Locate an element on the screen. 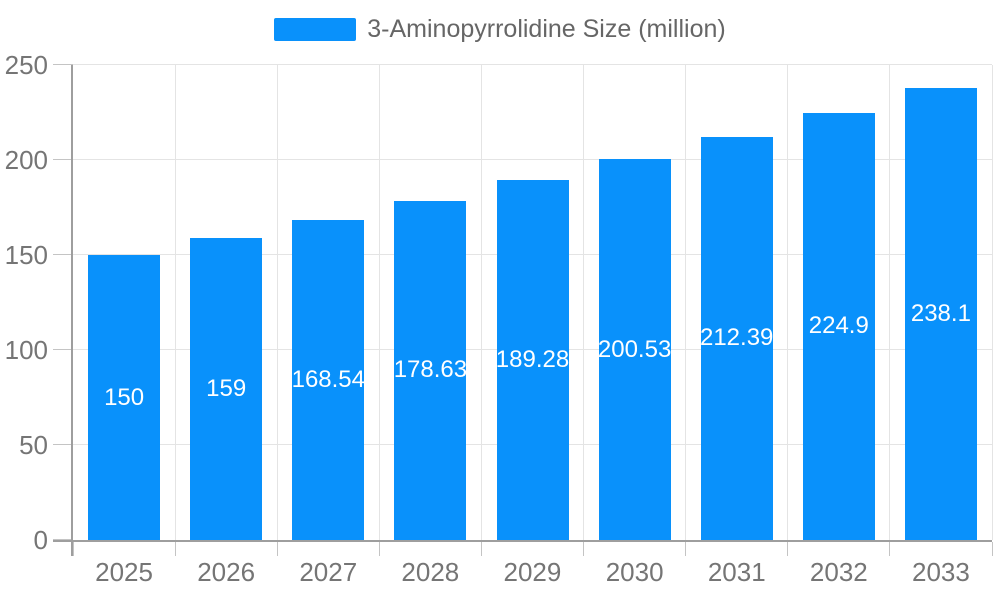 This screenshot has width=1000, height=600. x-axis-label: 2028 is located at coordinates (430, 572).